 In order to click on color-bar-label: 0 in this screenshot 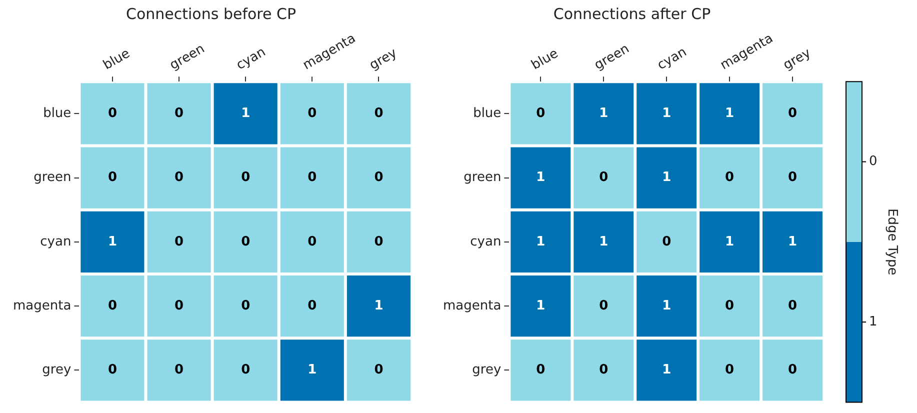, I will do `click(873, 162)`.